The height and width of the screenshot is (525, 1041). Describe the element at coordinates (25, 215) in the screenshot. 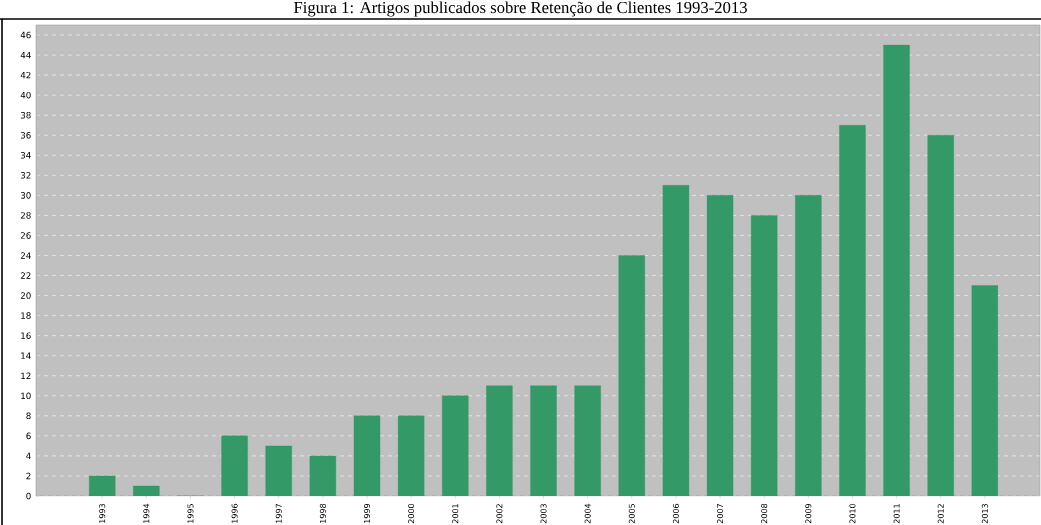

I see `y-tick-label: 28` at that location.